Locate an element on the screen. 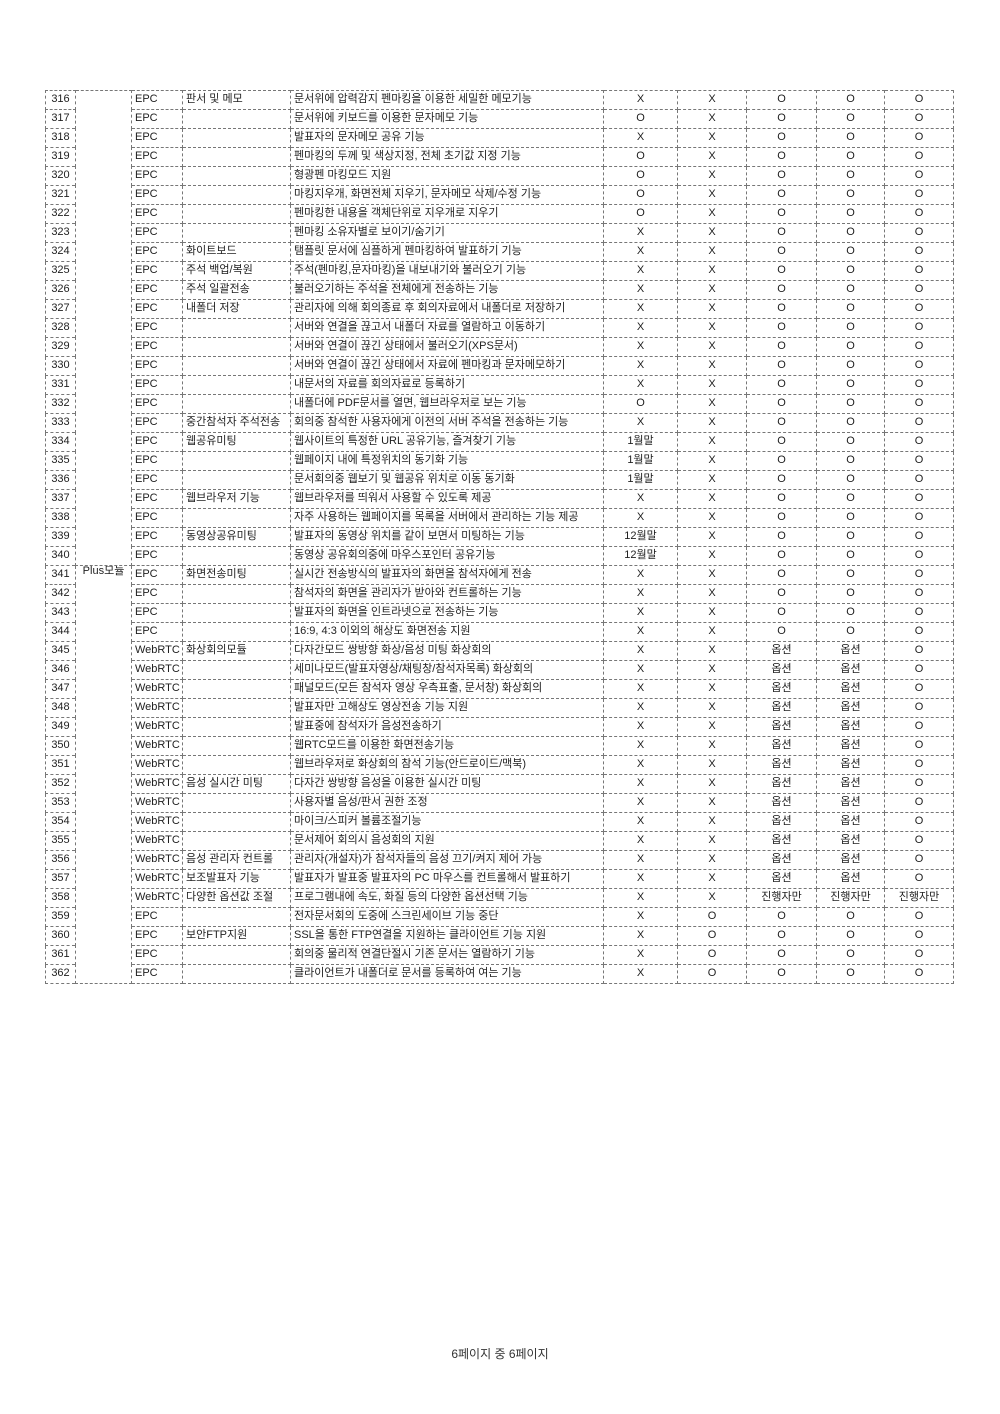 Image resolution: width=1000 pixels, height=1414 pixels. module-group-cell: Plus모듈 is located at coordinates (103, 774).